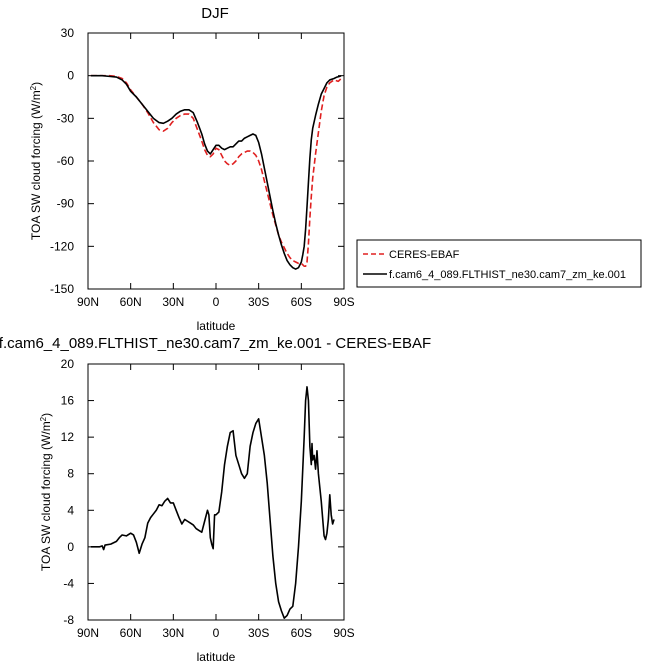 The width and height of the screenshot is (648, 667). I want to click on bottom-xtick-label: 60N, so click(131, 633).